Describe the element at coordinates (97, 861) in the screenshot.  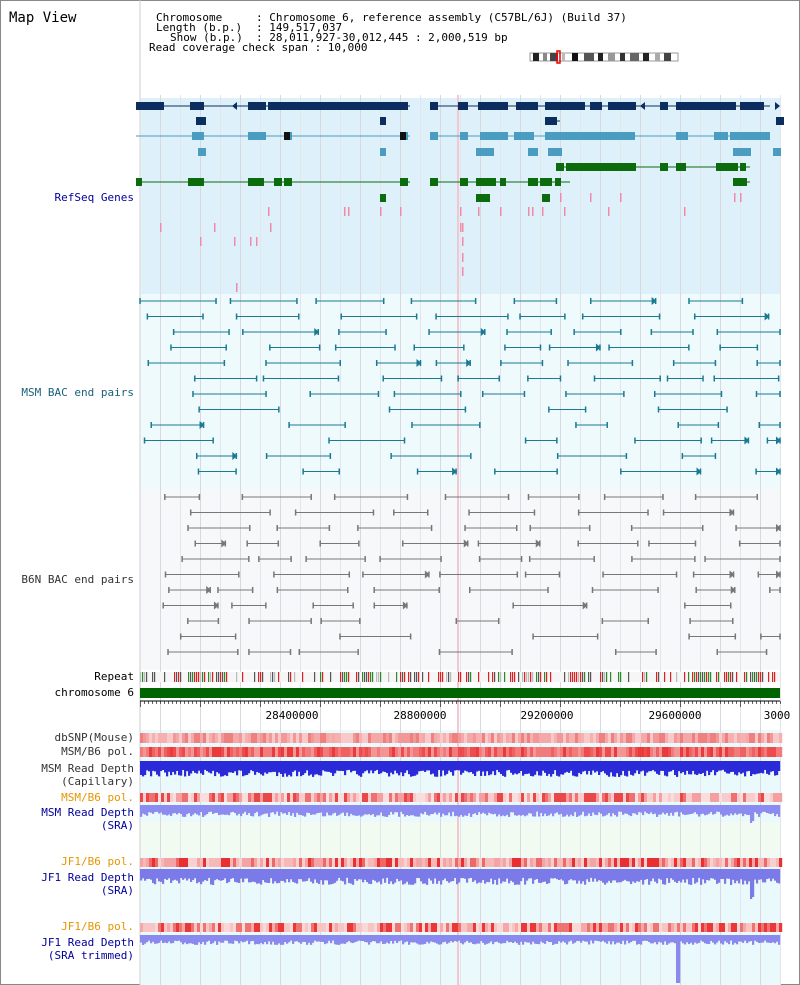
I see `track-label-jf1-pol: JF1/B6 pol.` at that location.